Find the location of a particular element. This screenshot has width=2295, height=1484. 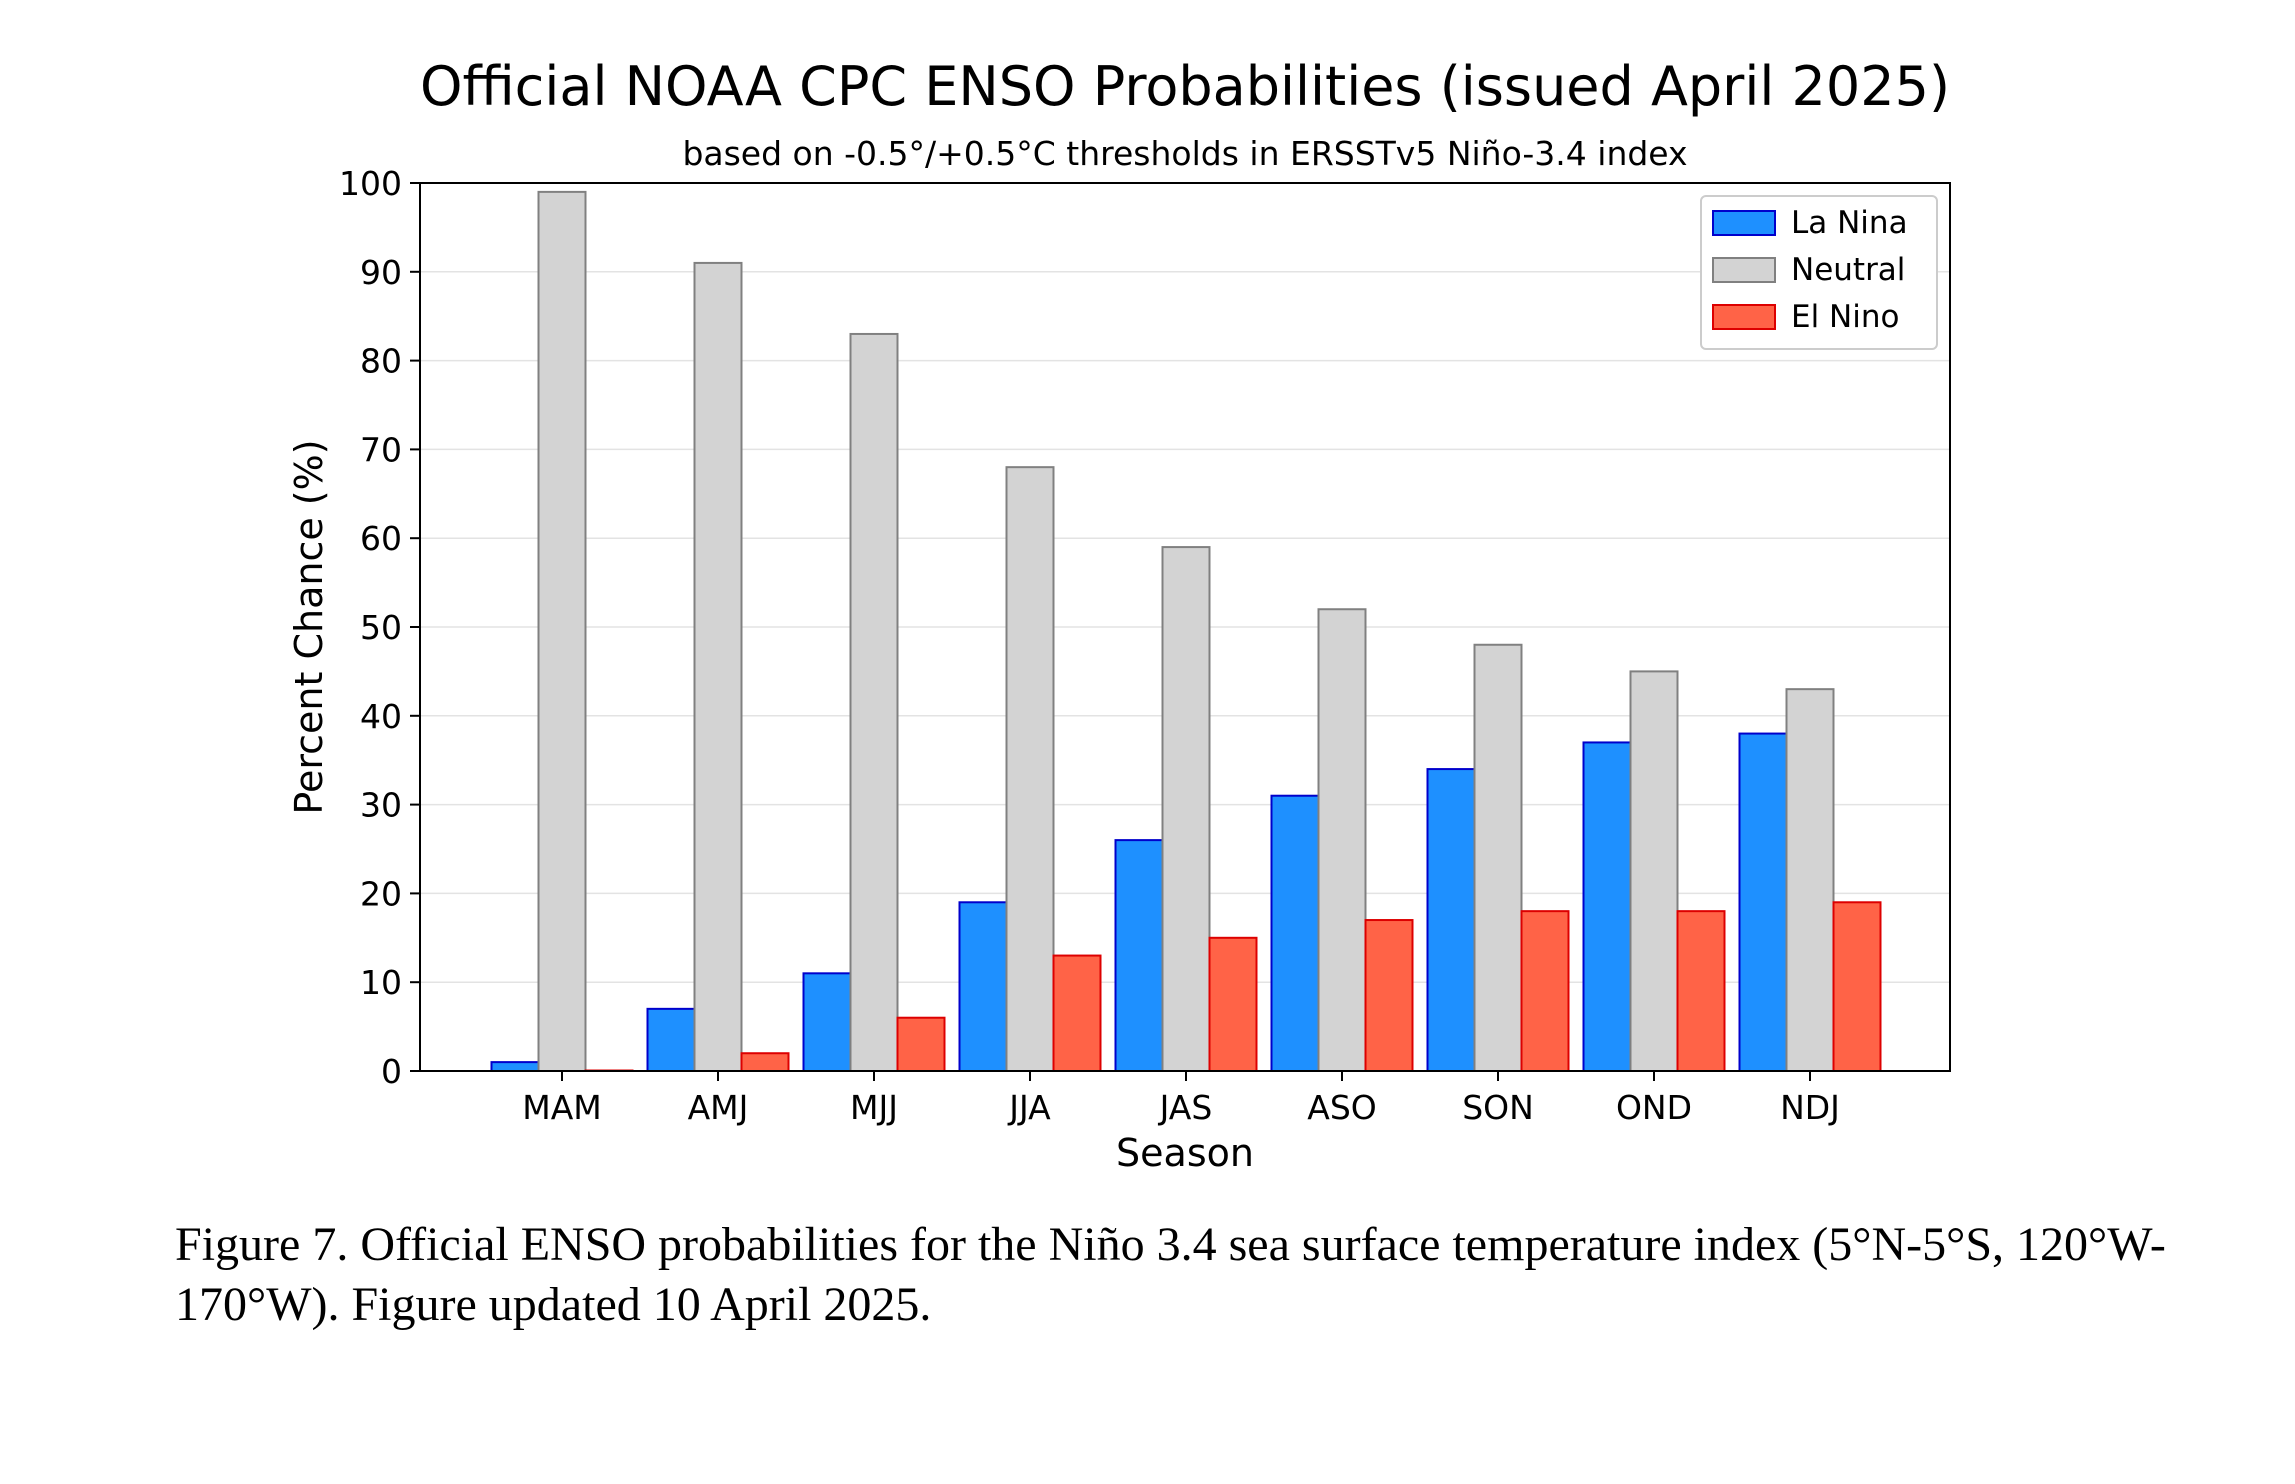

y-tick-label: 100 is located at coordinates (370, 183).